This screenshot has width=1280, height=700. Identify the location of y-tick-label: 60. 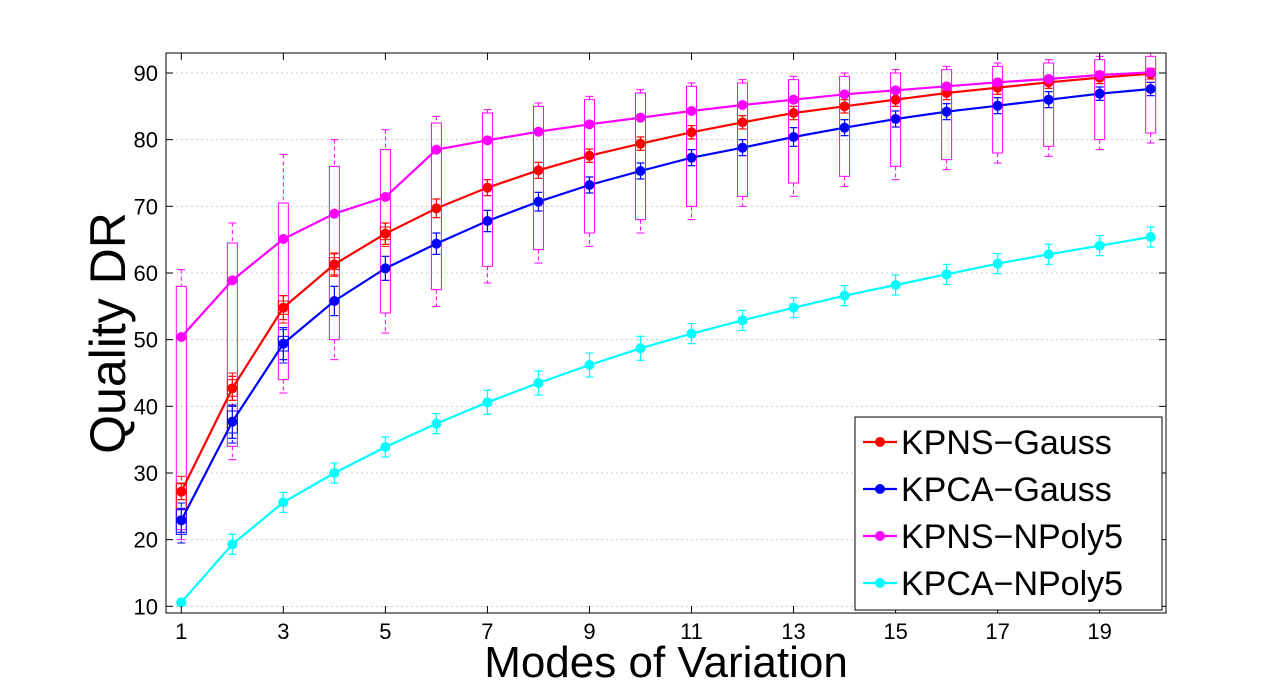
(146, 273).